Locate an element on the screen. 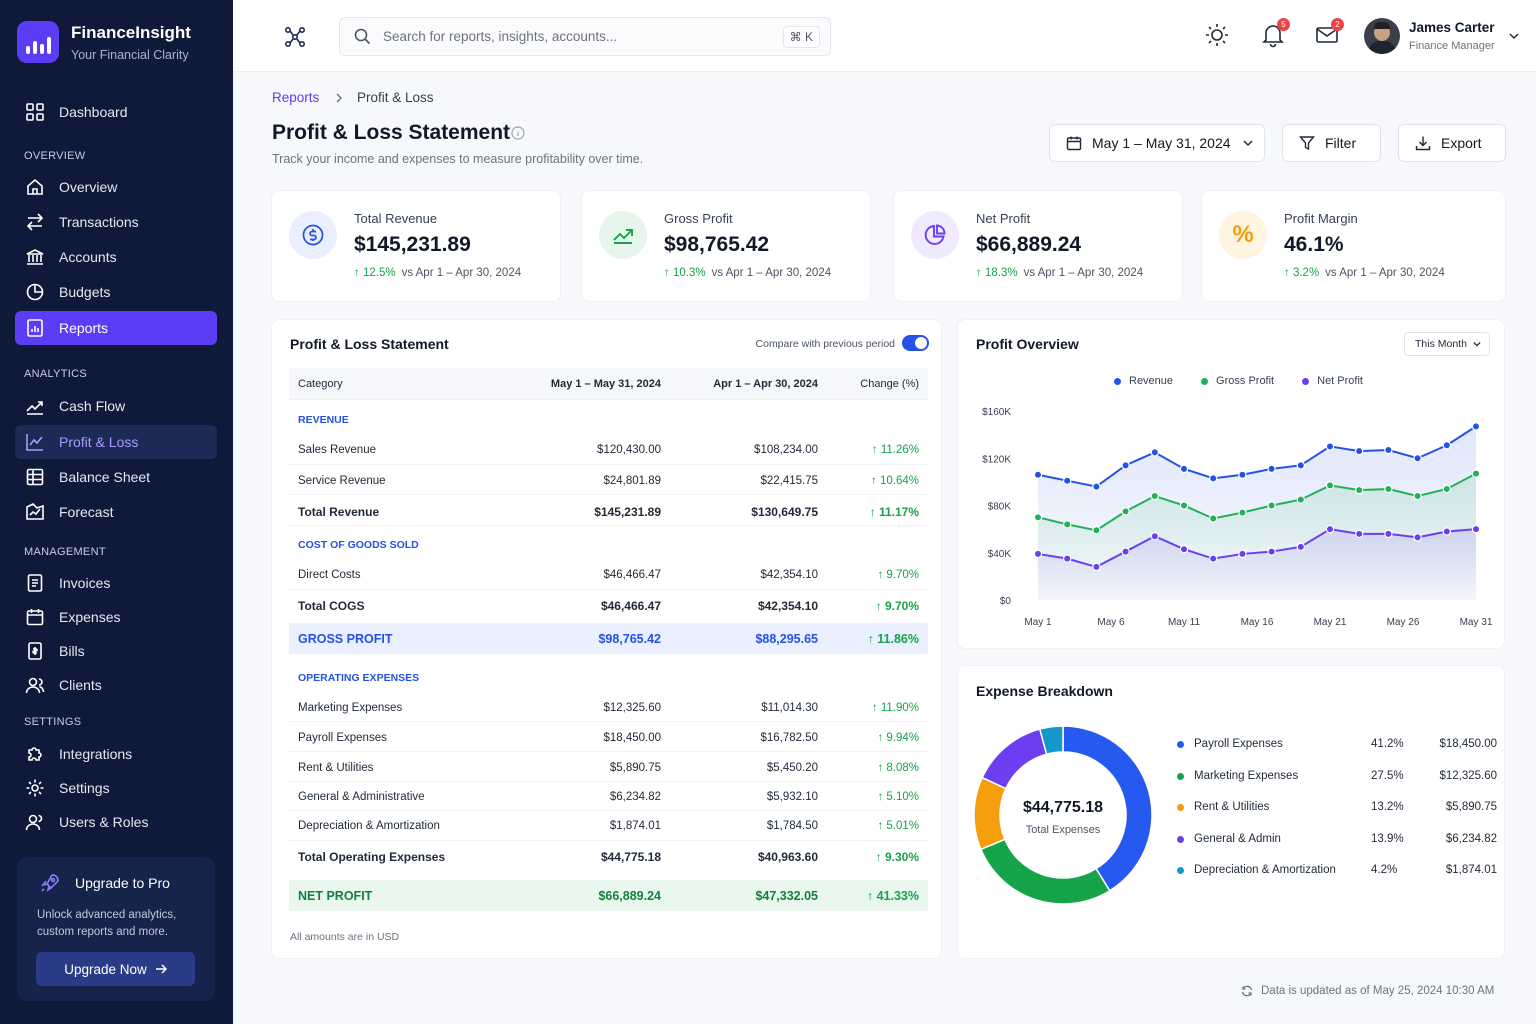 This screenshot has width=1536, height=1024. nav-label: Profit & Loss is located at coordinates (99, 442).